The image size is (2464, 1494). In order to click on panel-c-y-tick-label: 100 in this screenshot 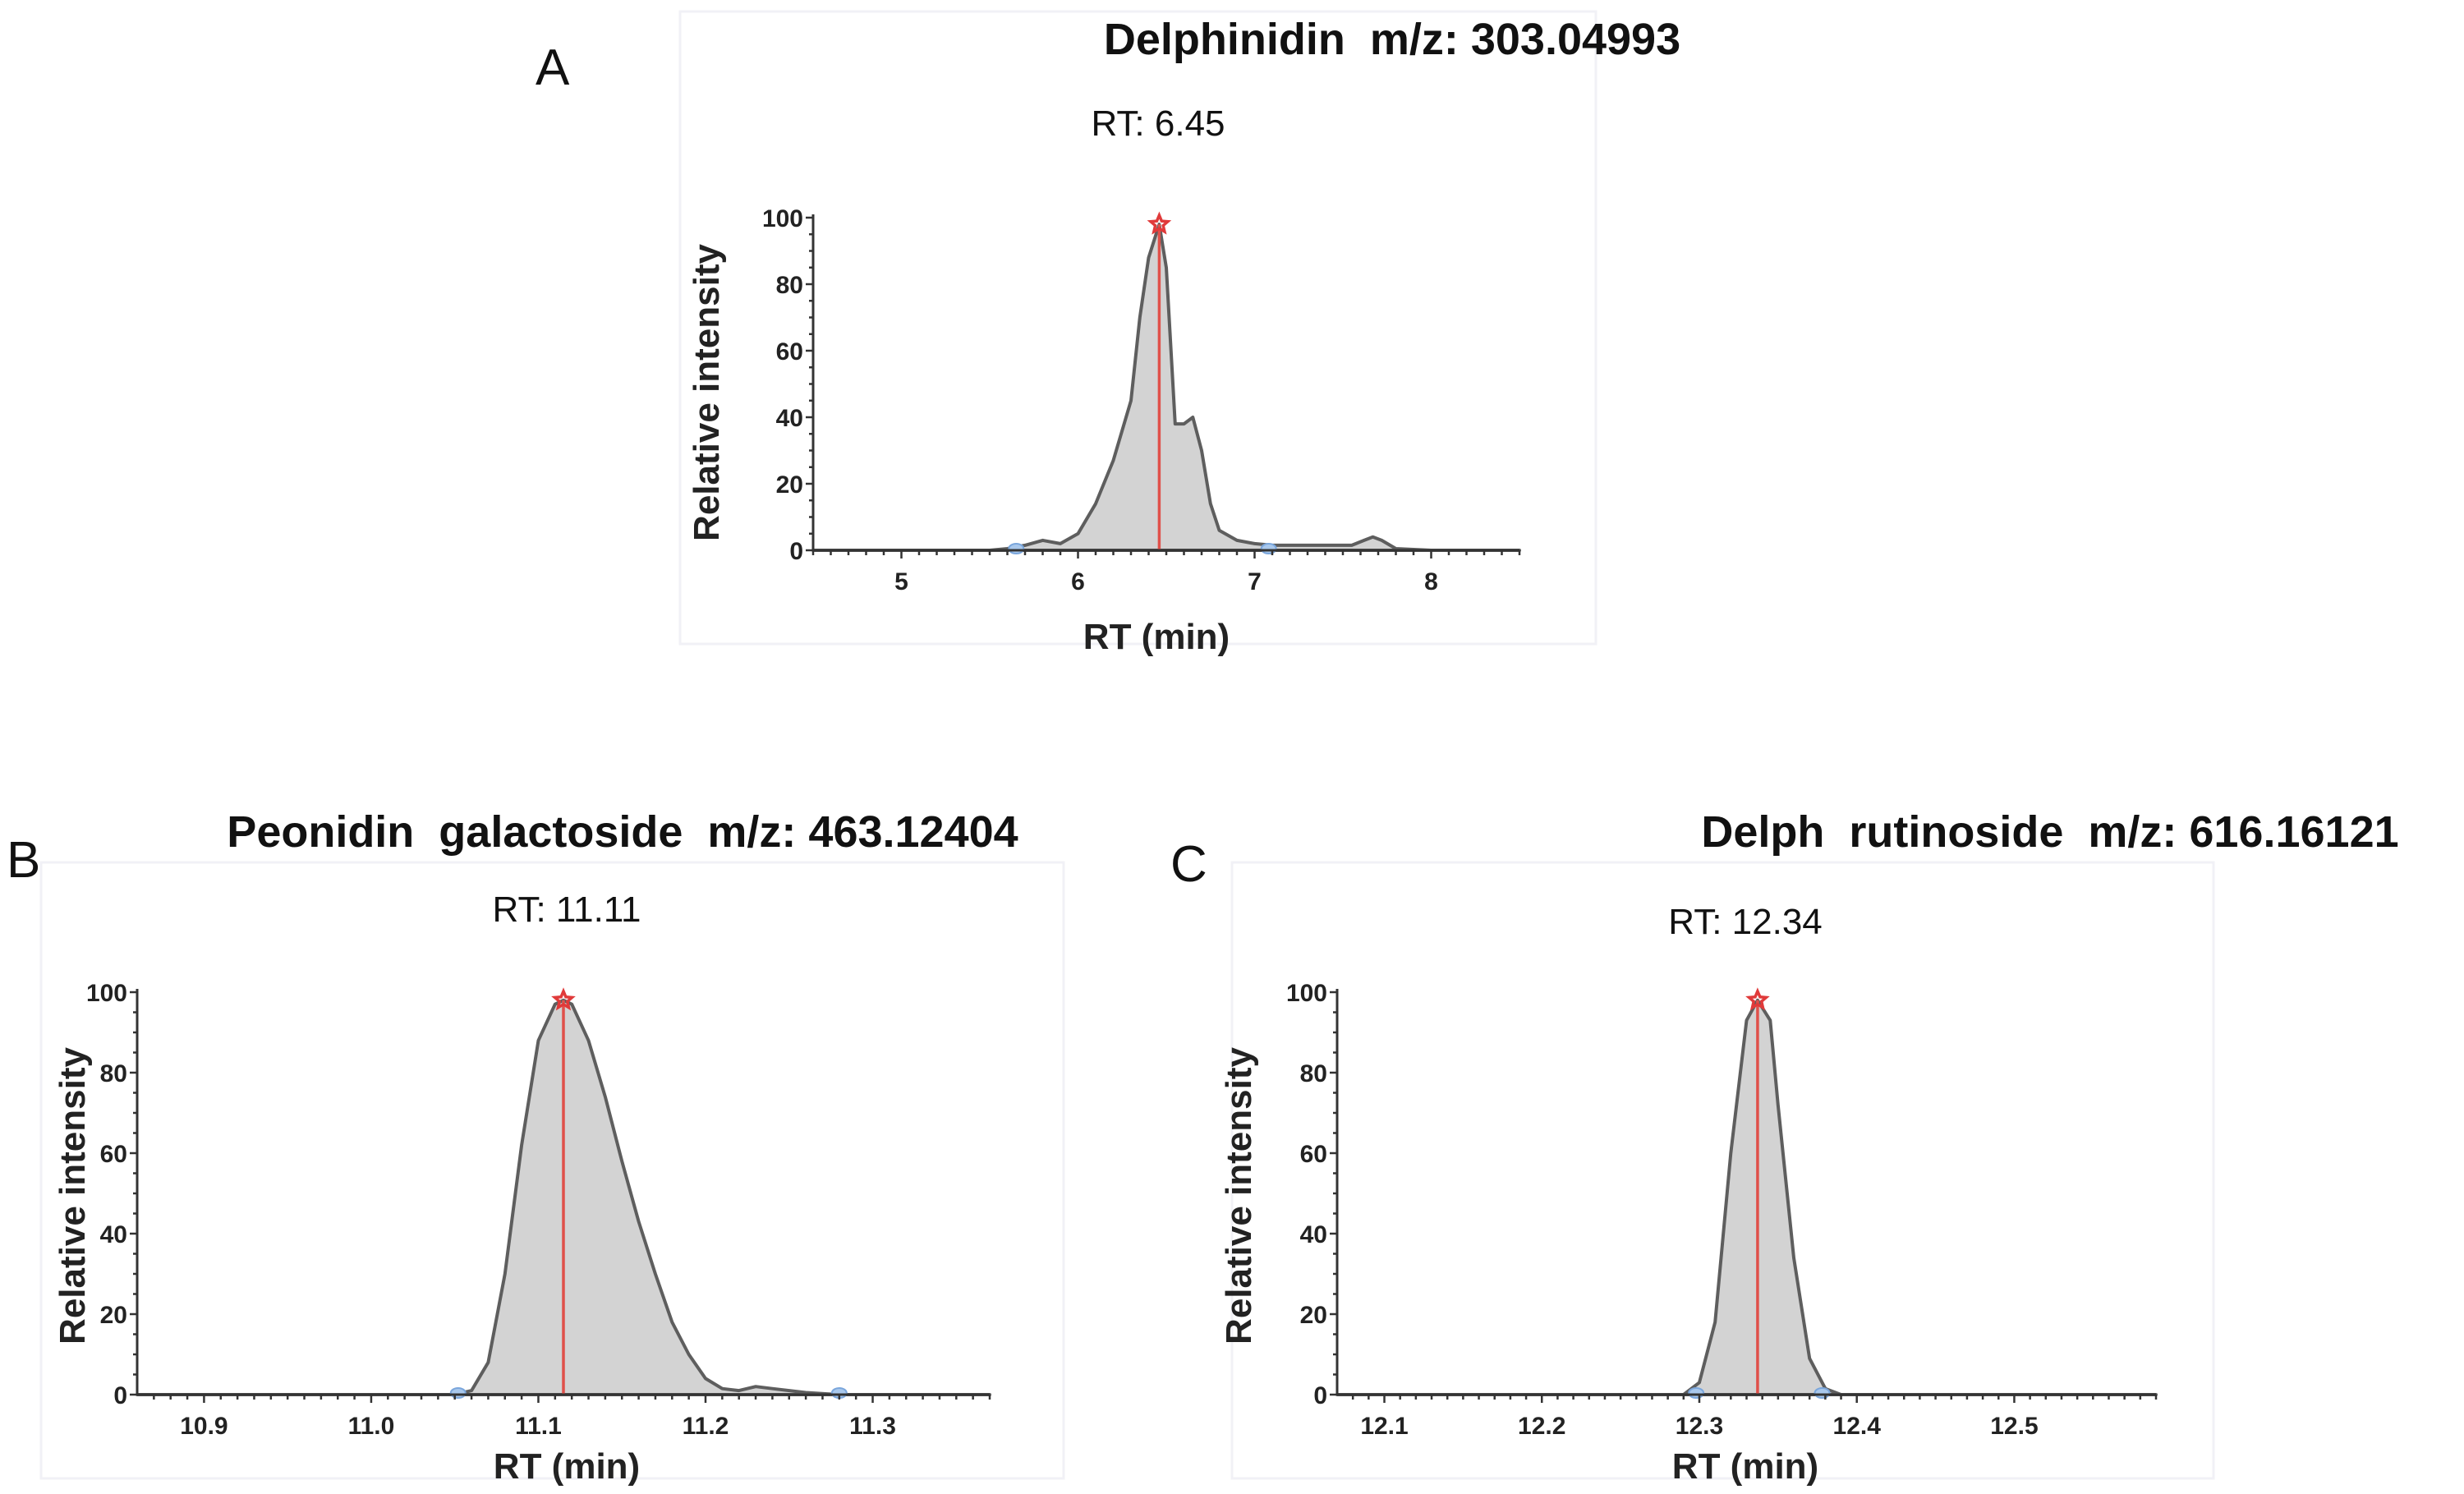, I will do `click(1306, 993)`.